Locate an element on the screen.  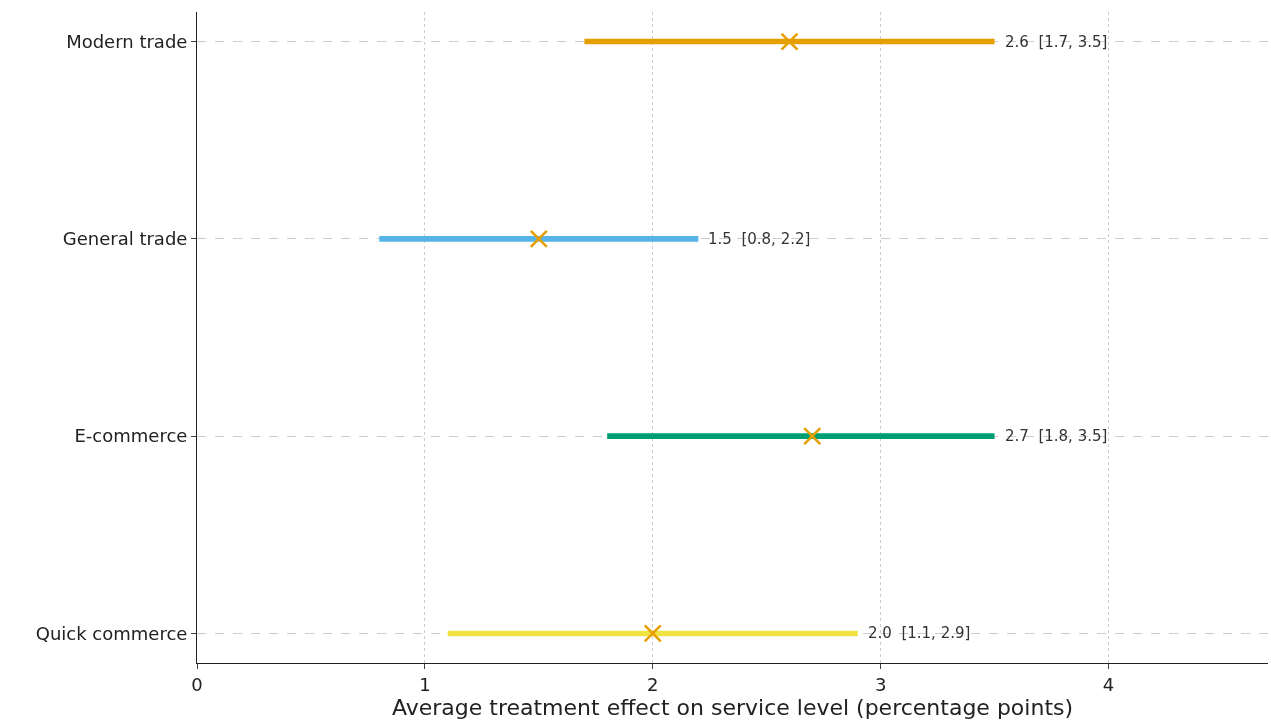
x-tick-label: 0 is located at coordinates (197, 684).